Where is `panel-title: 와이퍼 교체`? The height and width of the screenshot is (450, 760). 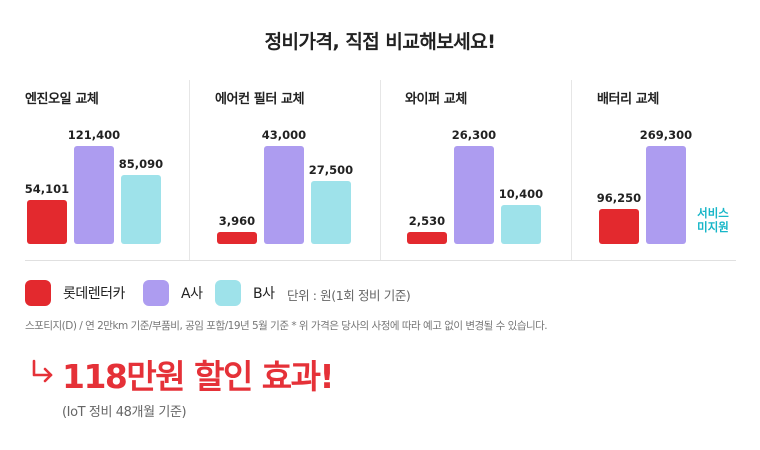 panel-title: 와이퍼 교체 is located at coordinates (436, 99).